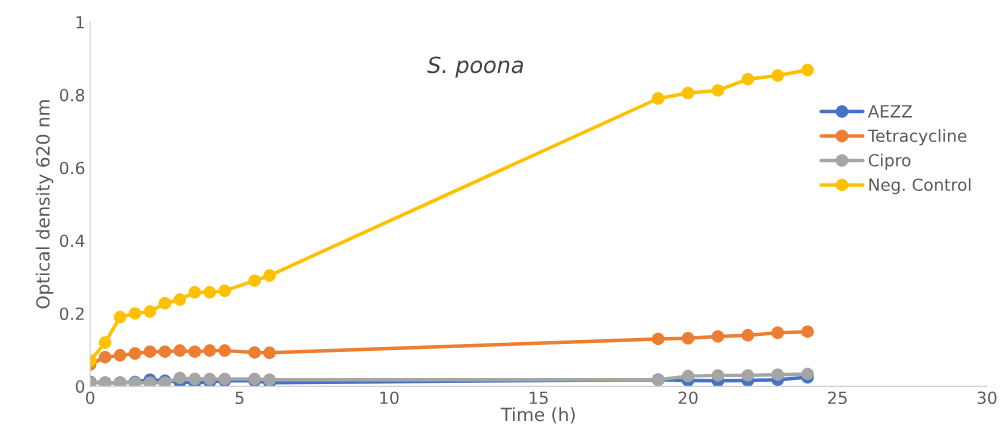 Image resolution: width=1002 pixels, height=439 pixels. Describe the element at coordinates (80, 22) in the screenshot. I see `y-tick-label: 1` at that location.